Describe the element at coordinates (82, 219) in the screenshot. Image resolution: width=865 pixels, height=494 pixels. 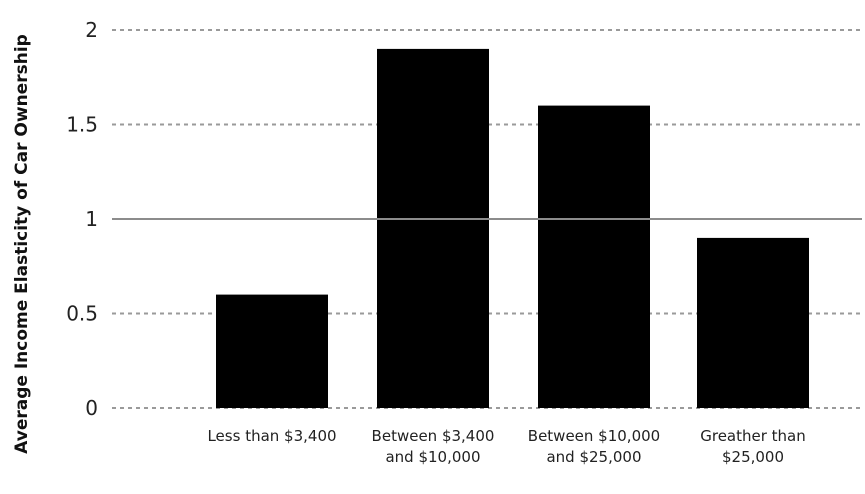
I see `y-tick-labels: 0 0.5 1 1.5 2` at that location.